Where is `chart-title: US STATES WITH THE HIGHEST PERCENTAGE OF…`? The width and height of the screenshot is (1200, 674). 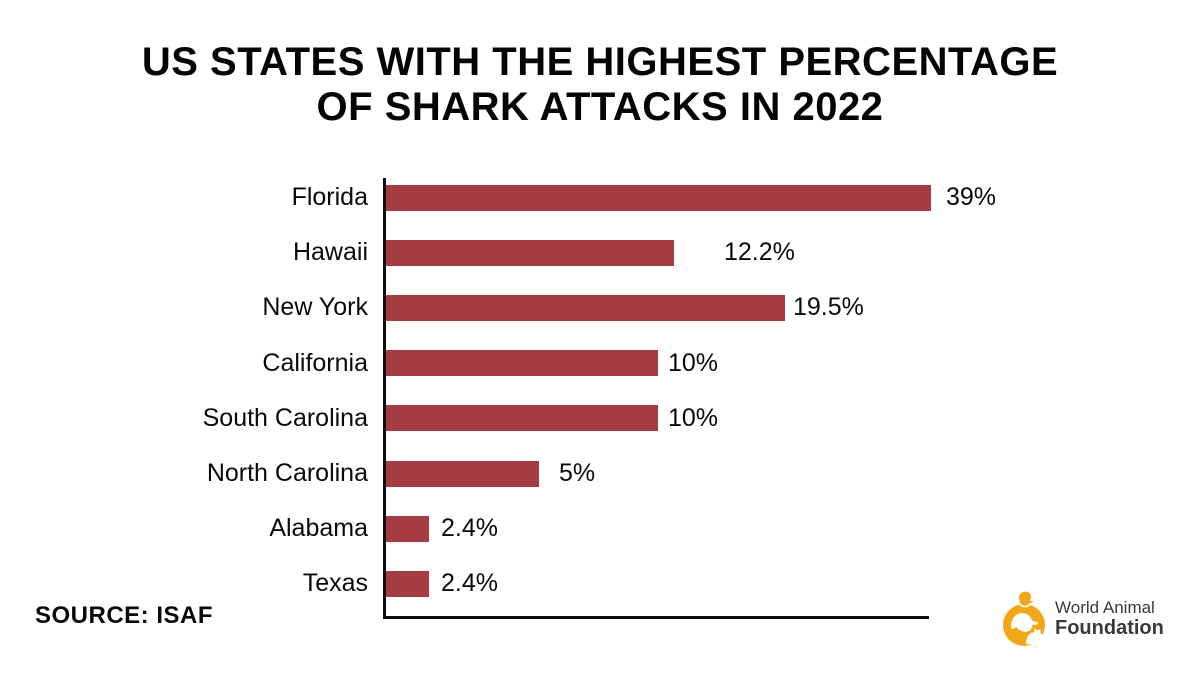
chart-title: US STATES WITH THE HIGHEST PERCENTAGE OF… is located at coordinates (600, 85).